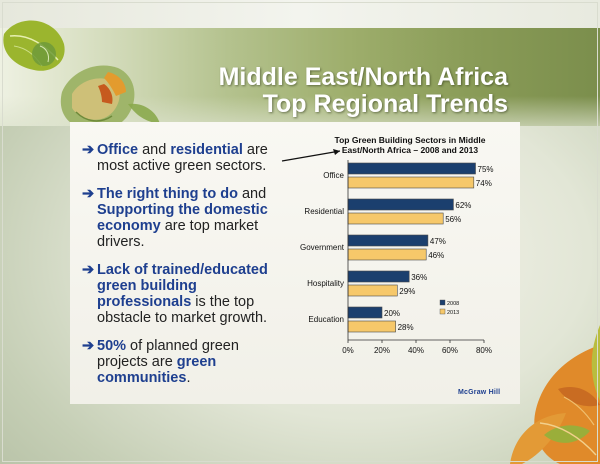 This screenshot has height=464, width=600. I want to click on publisher-logo: McGraw Hill, so click(479, 392).